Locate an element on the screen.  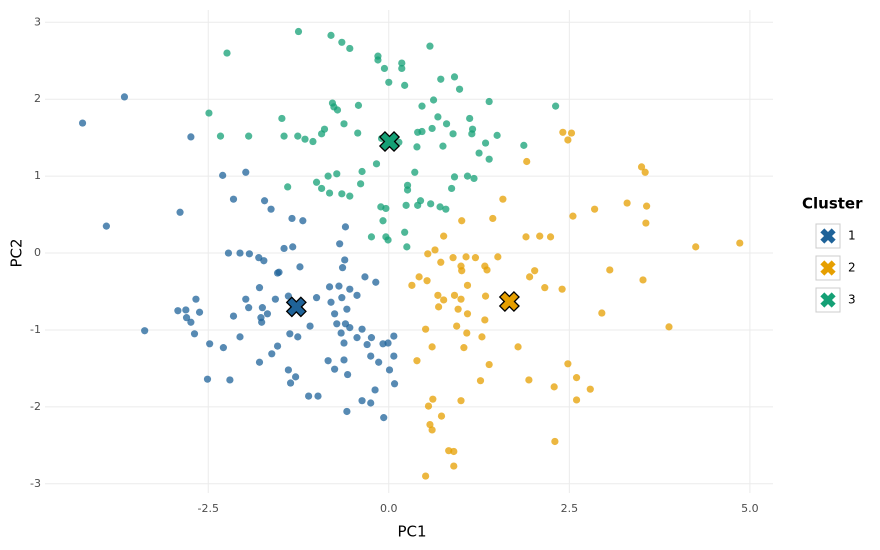
x-tick-label: 2.5 is located at coordinates (570, 508).